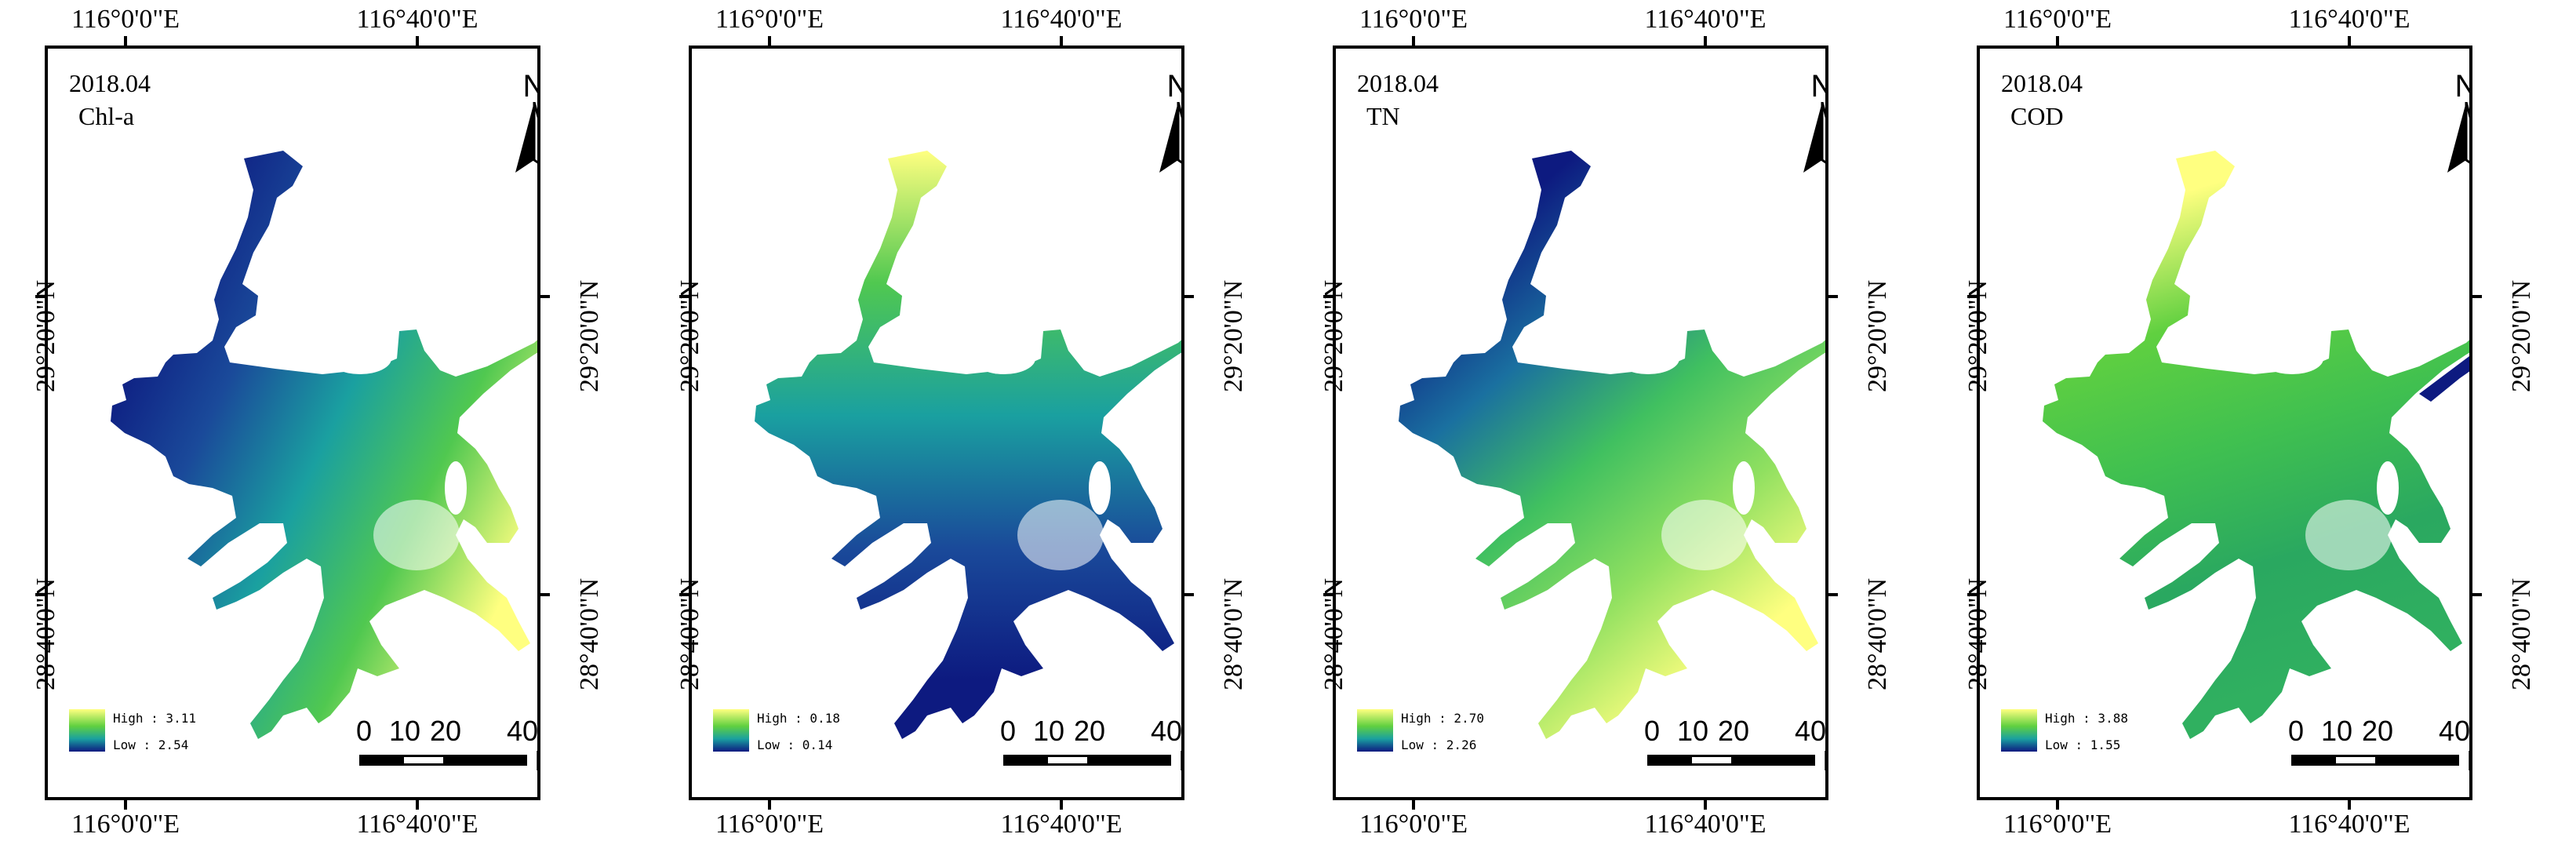 The image size is (2576, 852). Describe the element at coordinates (2086, 718) in the screenshot. I see `legend-high: High : 3.88` at that location.